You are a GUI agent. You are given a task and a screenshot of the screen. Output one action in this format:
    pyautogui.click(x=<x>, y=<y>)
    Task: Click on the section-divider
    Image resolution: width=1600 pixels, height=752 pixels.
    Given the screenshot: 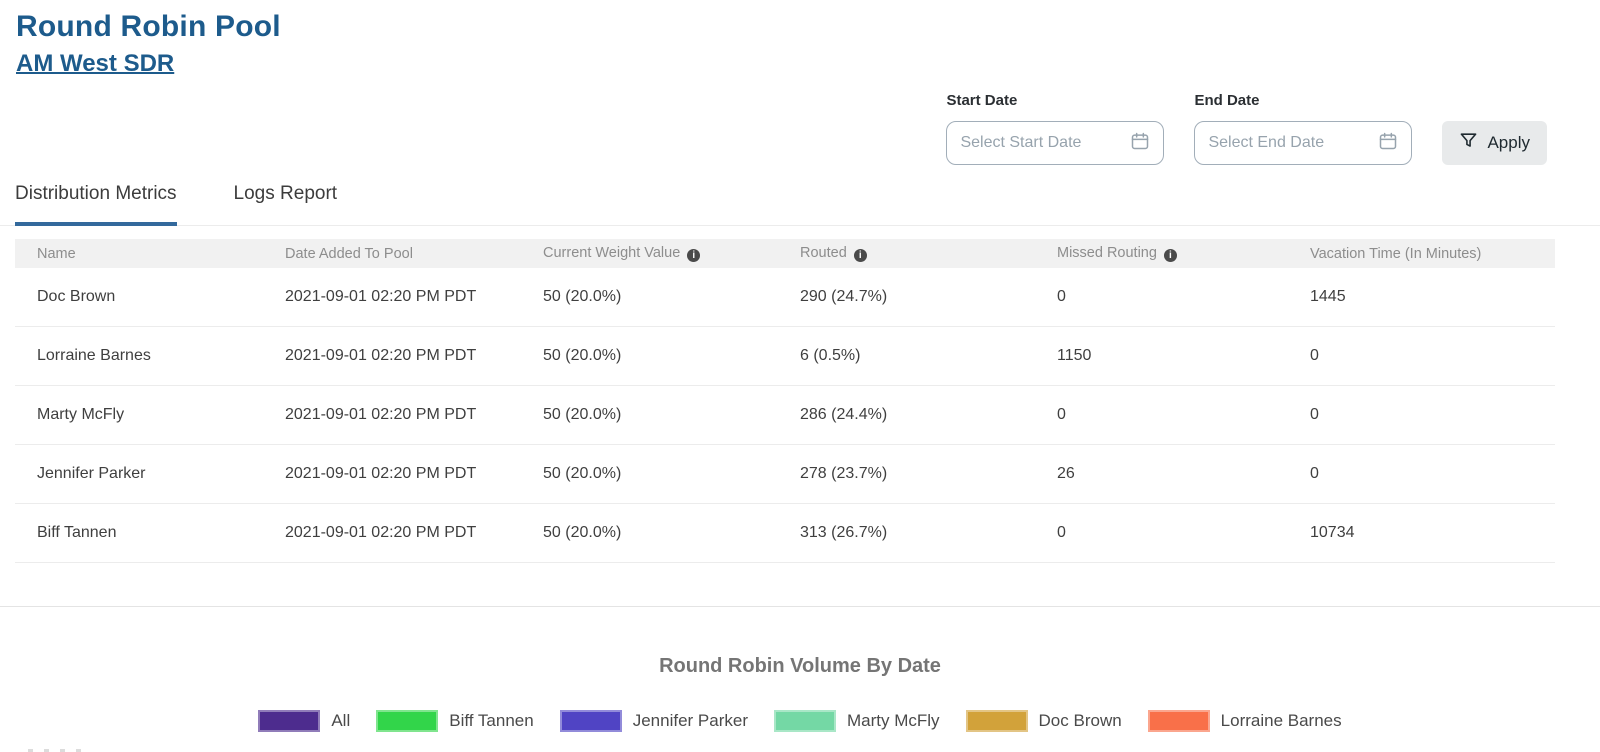 What is the action you would take?
    pyautogui.click(x=800, y=606)
    